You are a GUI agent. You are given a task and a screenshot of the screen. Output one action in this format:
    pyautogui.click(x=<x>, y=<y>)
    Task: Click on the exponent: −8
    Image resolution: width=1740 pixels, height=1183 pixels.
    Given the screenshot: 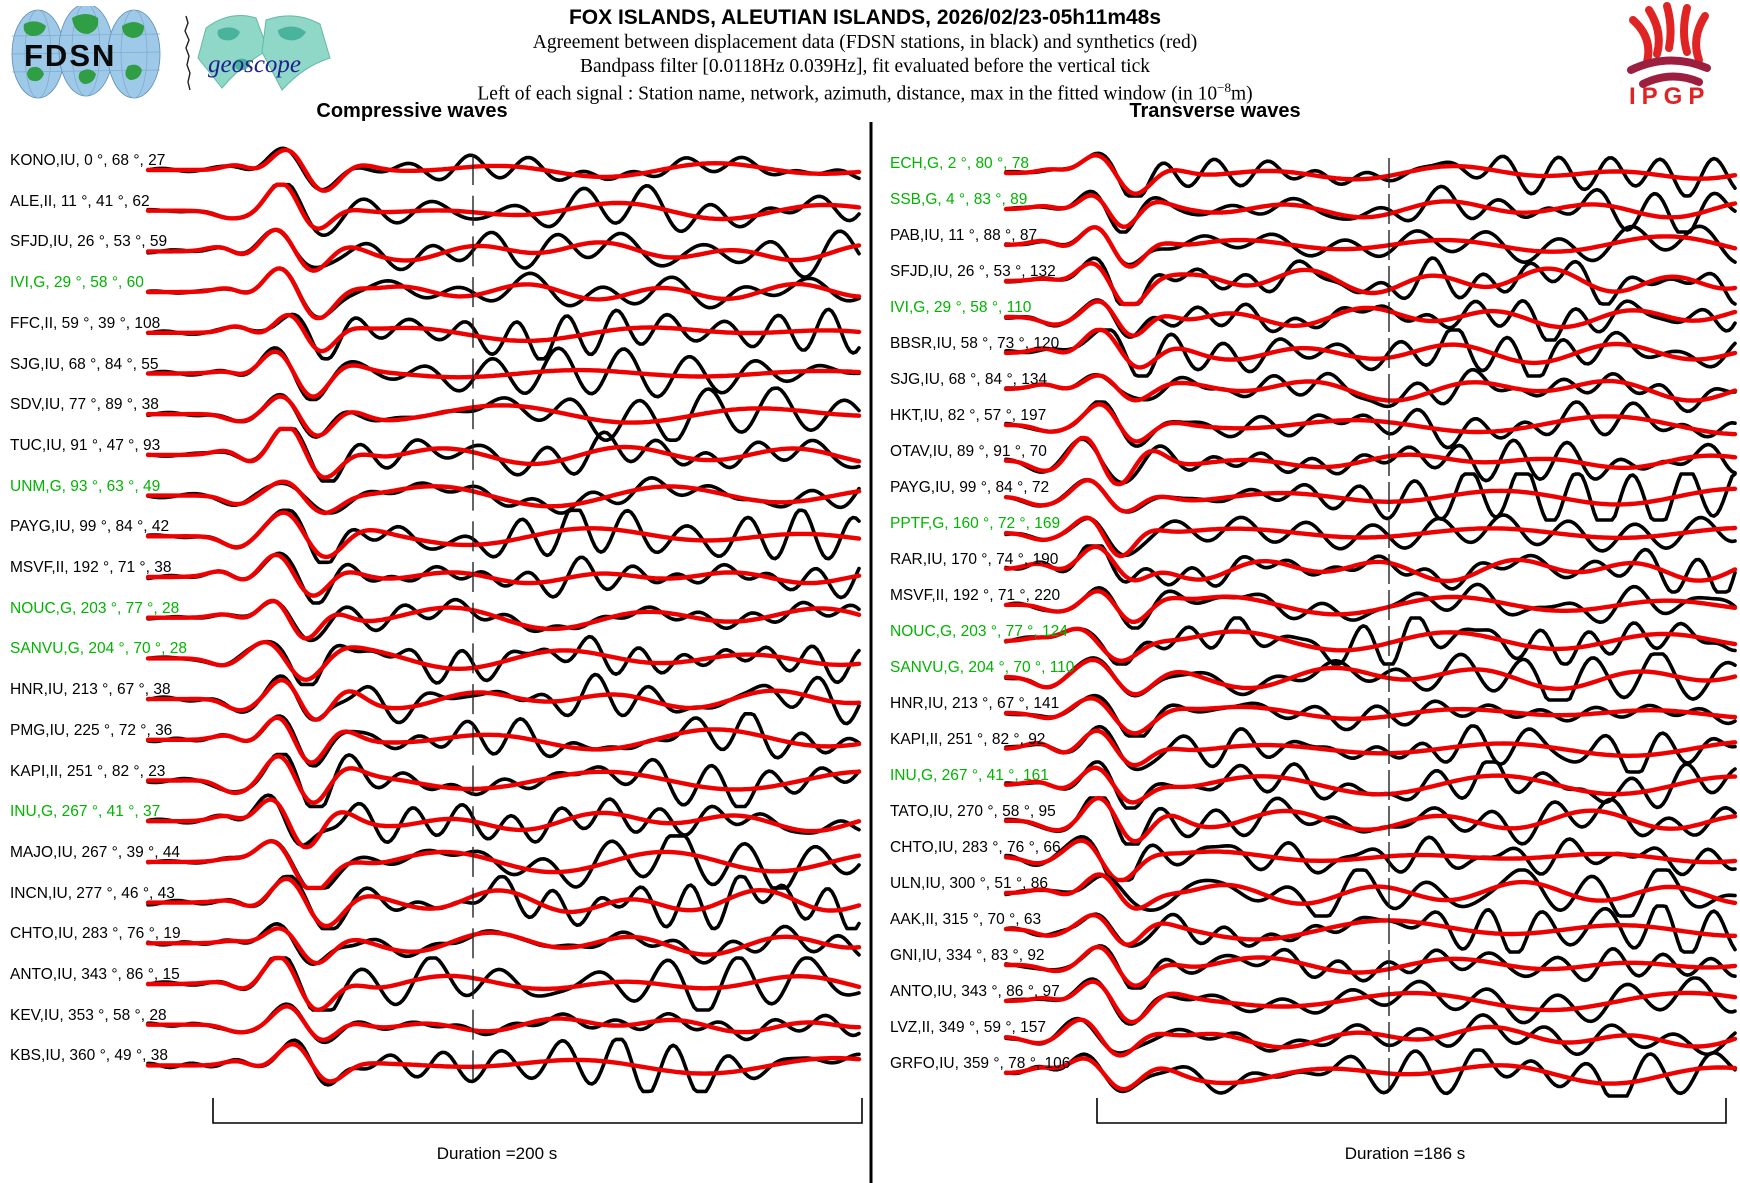 What is the action you would take?
    pyautogui.click(x=1224, y=87)
    